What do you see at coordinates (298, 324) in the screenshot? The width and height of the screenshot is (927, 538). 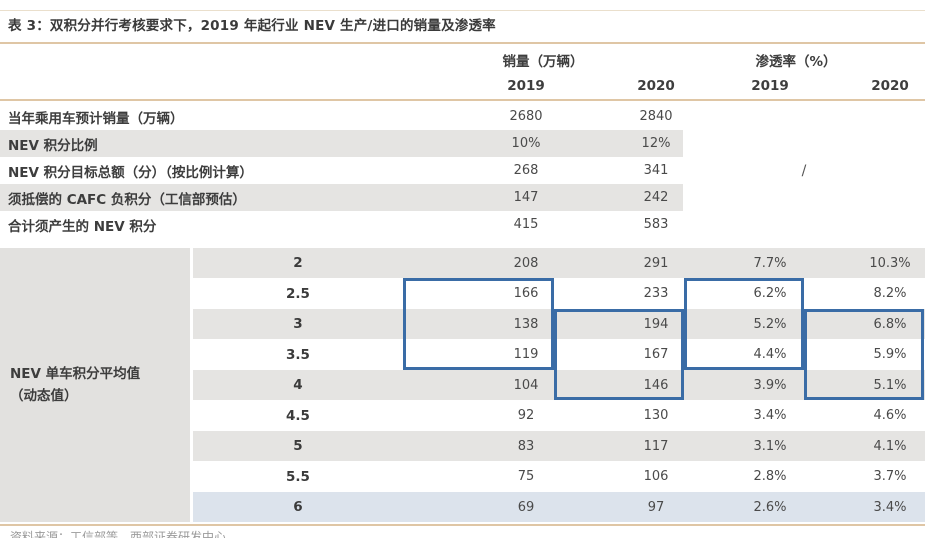 I see `avg-score-label: 3` at bounding box center [298, 324].